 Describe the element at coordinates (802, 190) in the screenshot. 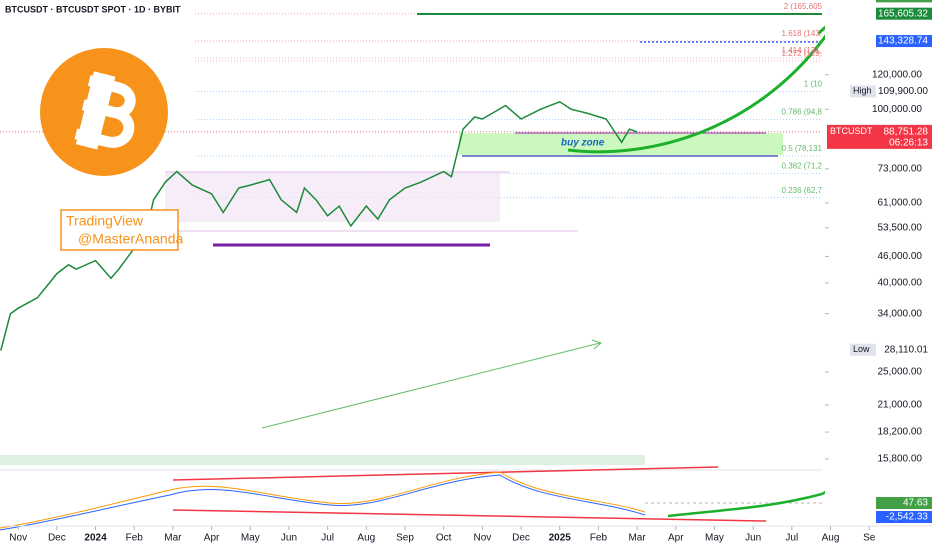

I see `fib-label: 0.236 (62,7` at that location.